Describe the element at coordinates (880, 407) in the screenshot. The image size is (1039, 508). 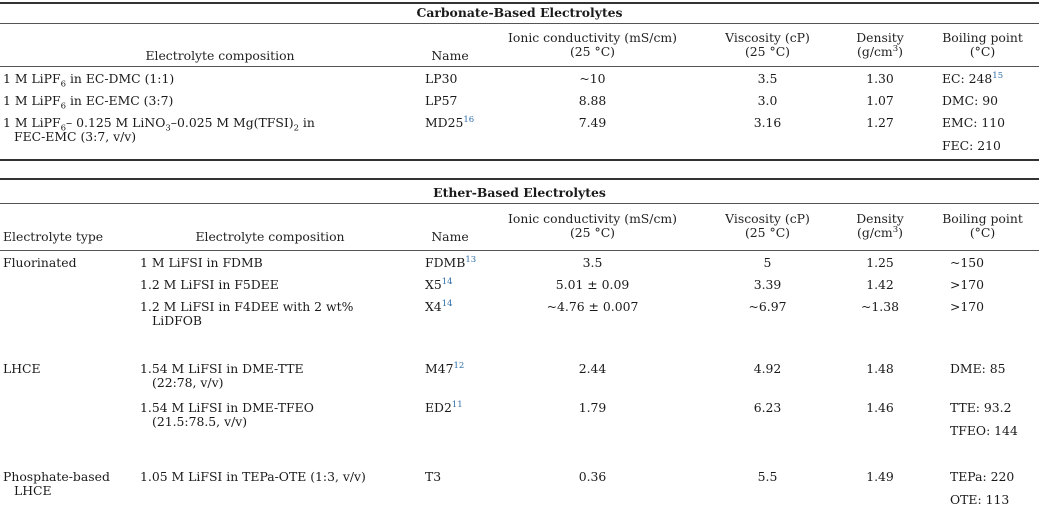
I see `ether-row-5-density: 1.46` at that location.